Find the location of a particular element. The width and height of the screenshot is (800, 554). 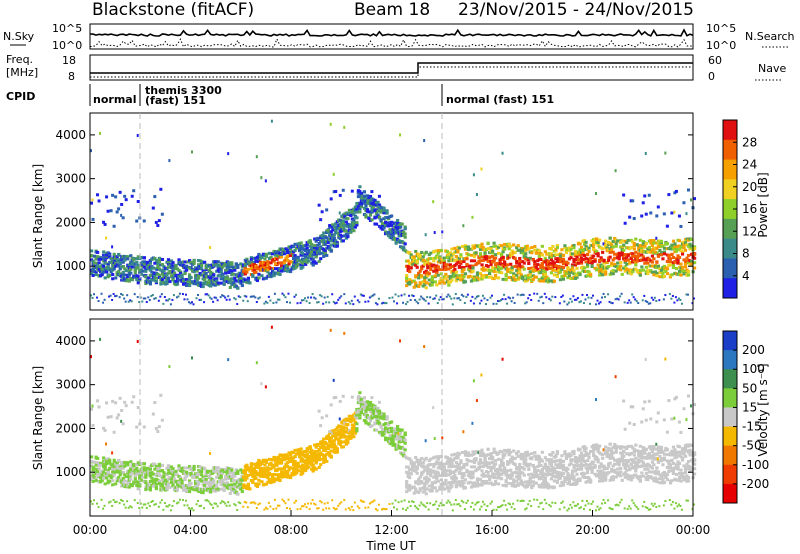

power-colorbar-tick-label: 24 is located at coordinates (749, 165).